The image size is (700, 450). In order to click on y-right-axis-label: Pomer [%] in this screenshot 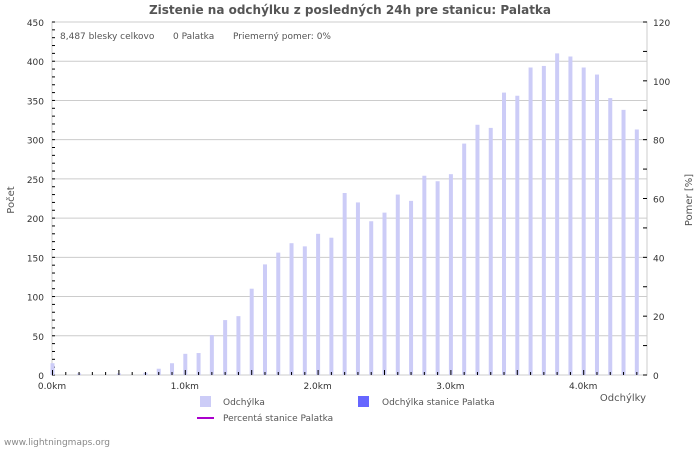, I will do `click(689, 200)`.